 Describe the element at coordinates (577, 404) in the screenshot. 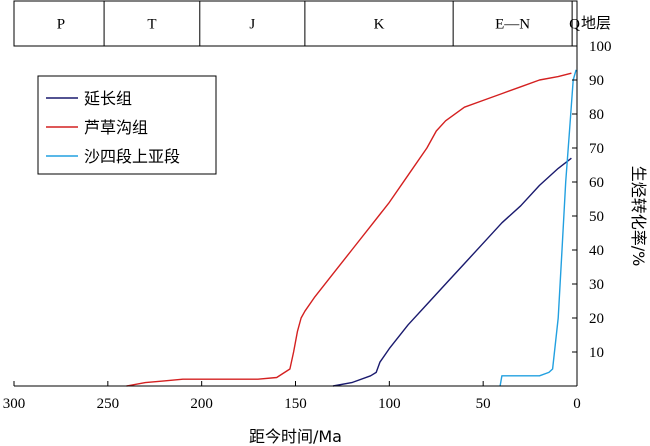

I see `x-tick-label-6: 0` at that location.